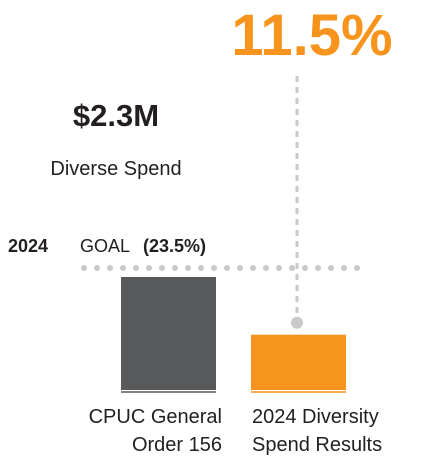 This screenshot has height=466, width=427. What do you see at coordinates (311, 35) in the screenshot?
I see `result-value: 11.5%` at bounding box center [311, 35].